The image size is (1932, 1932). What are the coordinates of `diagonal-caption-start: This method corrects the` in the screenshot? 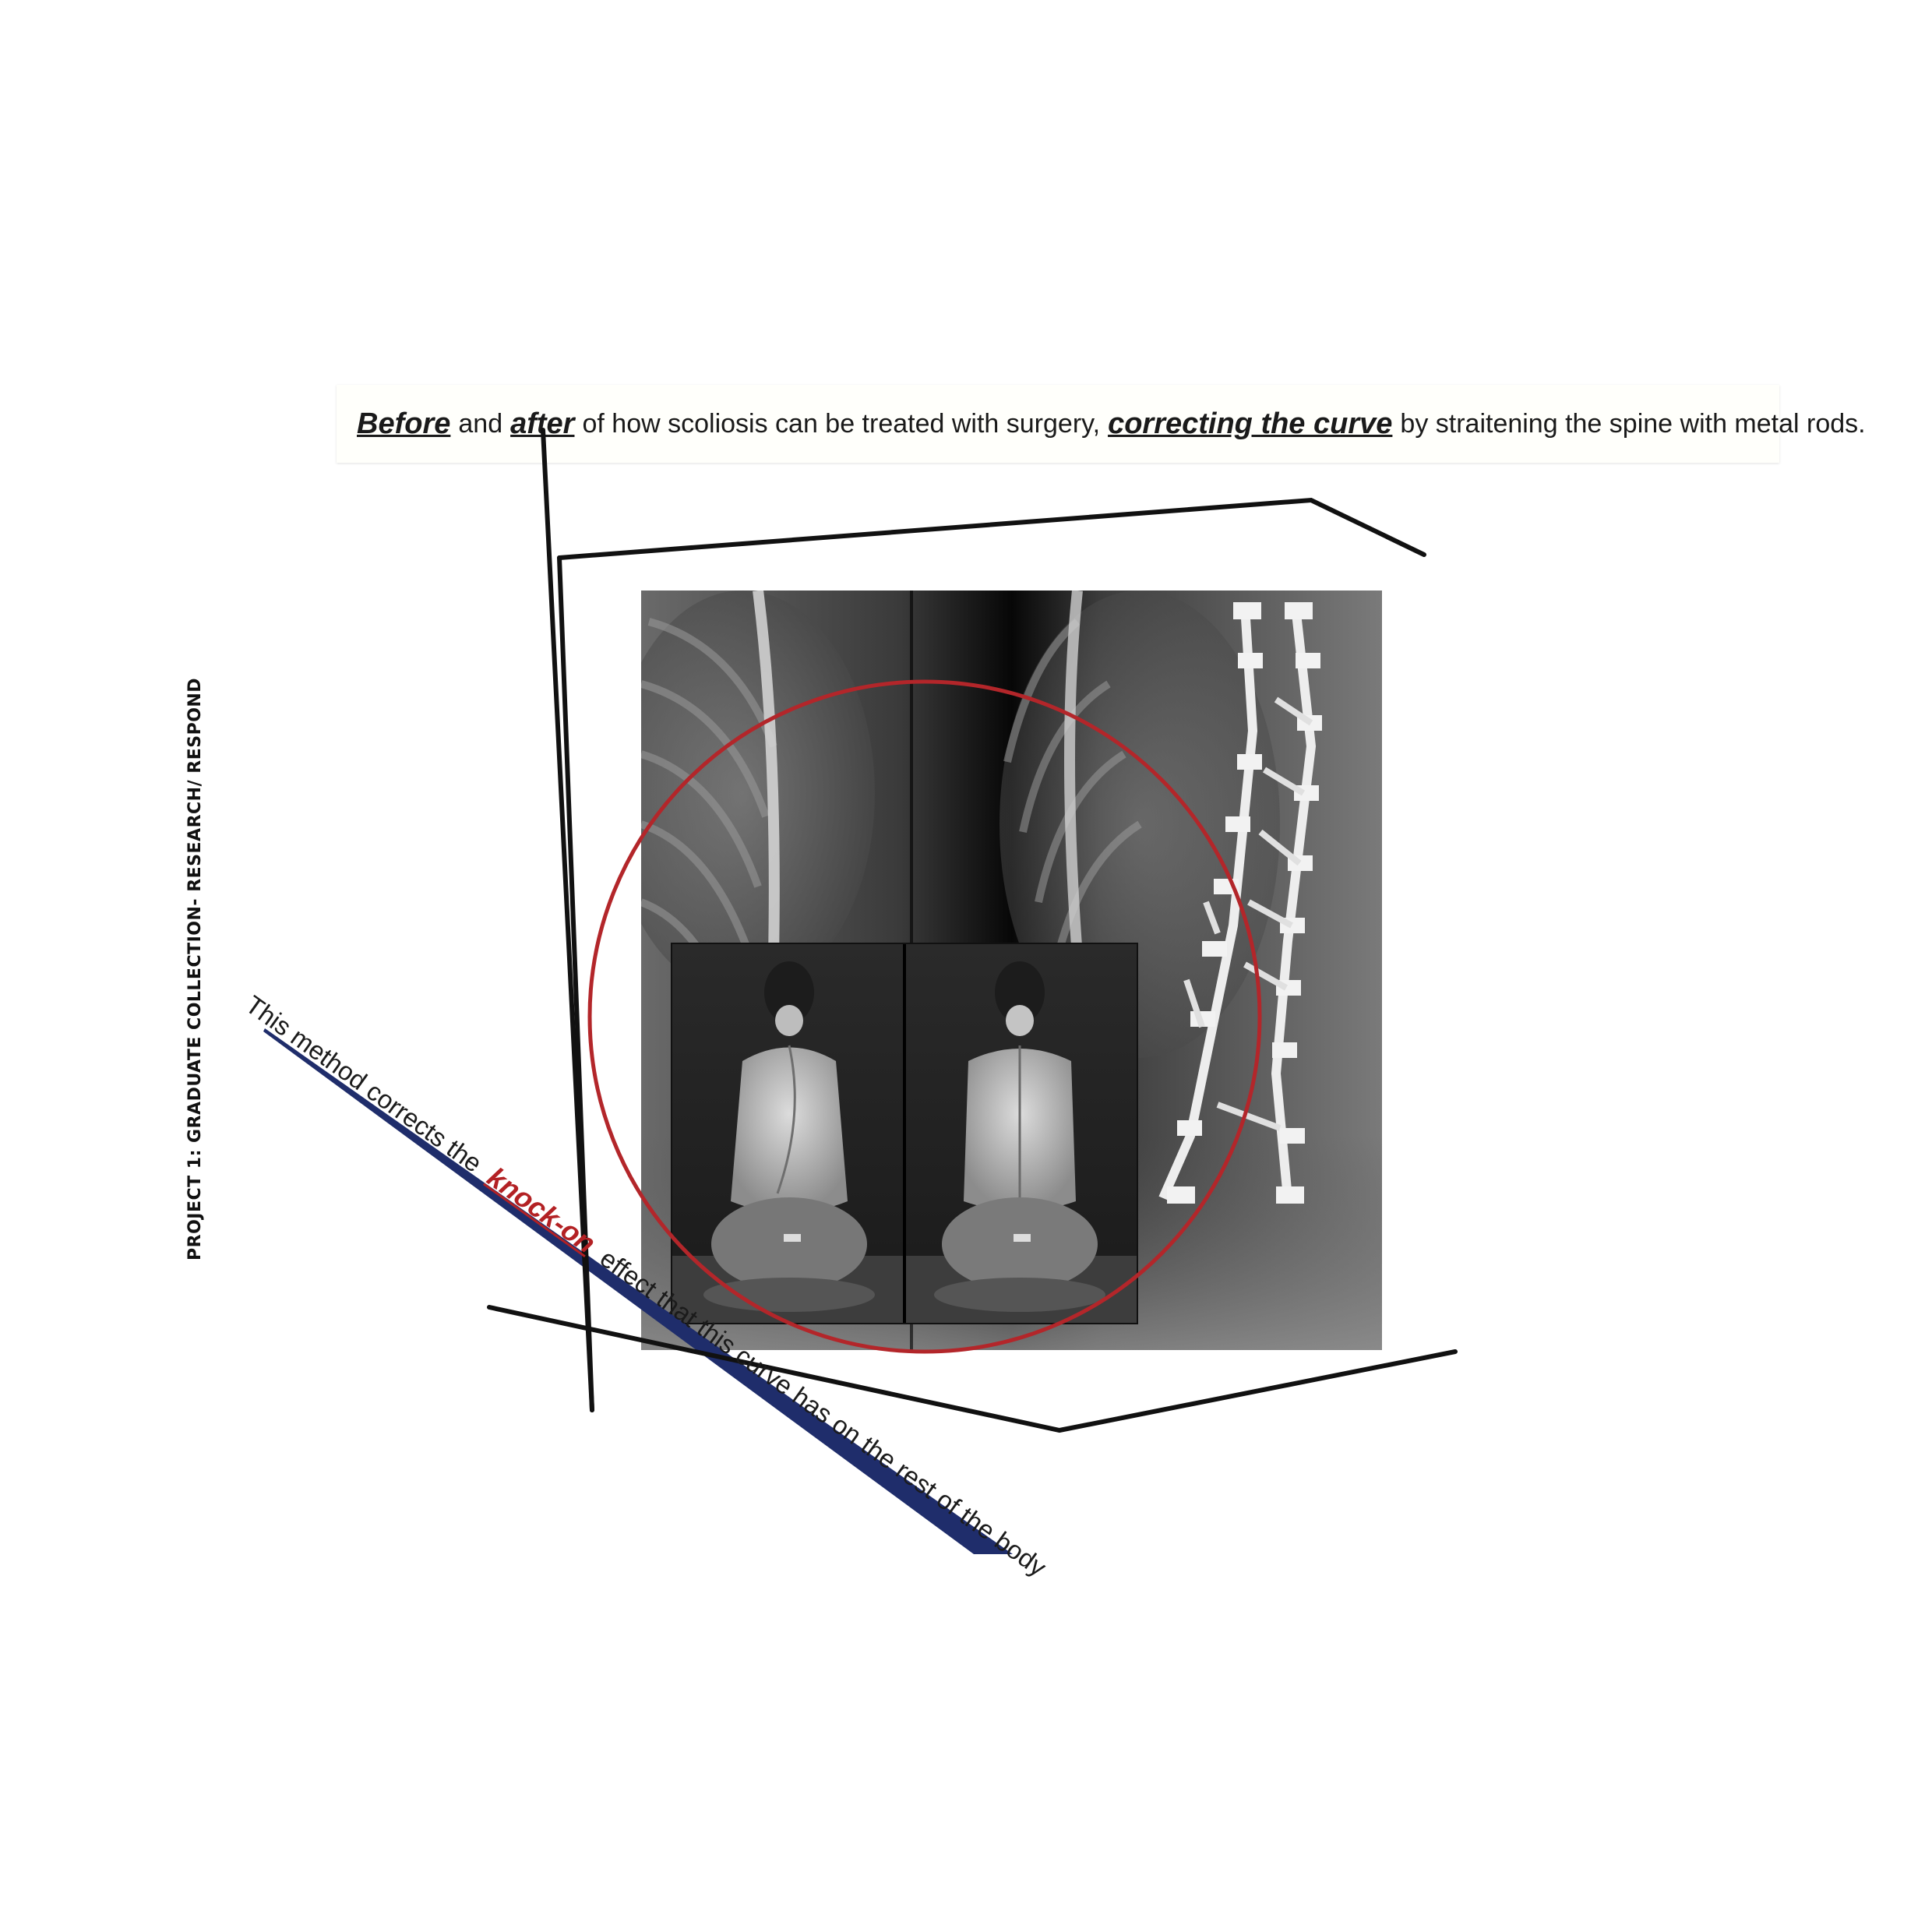 It's located at (364, 1084).